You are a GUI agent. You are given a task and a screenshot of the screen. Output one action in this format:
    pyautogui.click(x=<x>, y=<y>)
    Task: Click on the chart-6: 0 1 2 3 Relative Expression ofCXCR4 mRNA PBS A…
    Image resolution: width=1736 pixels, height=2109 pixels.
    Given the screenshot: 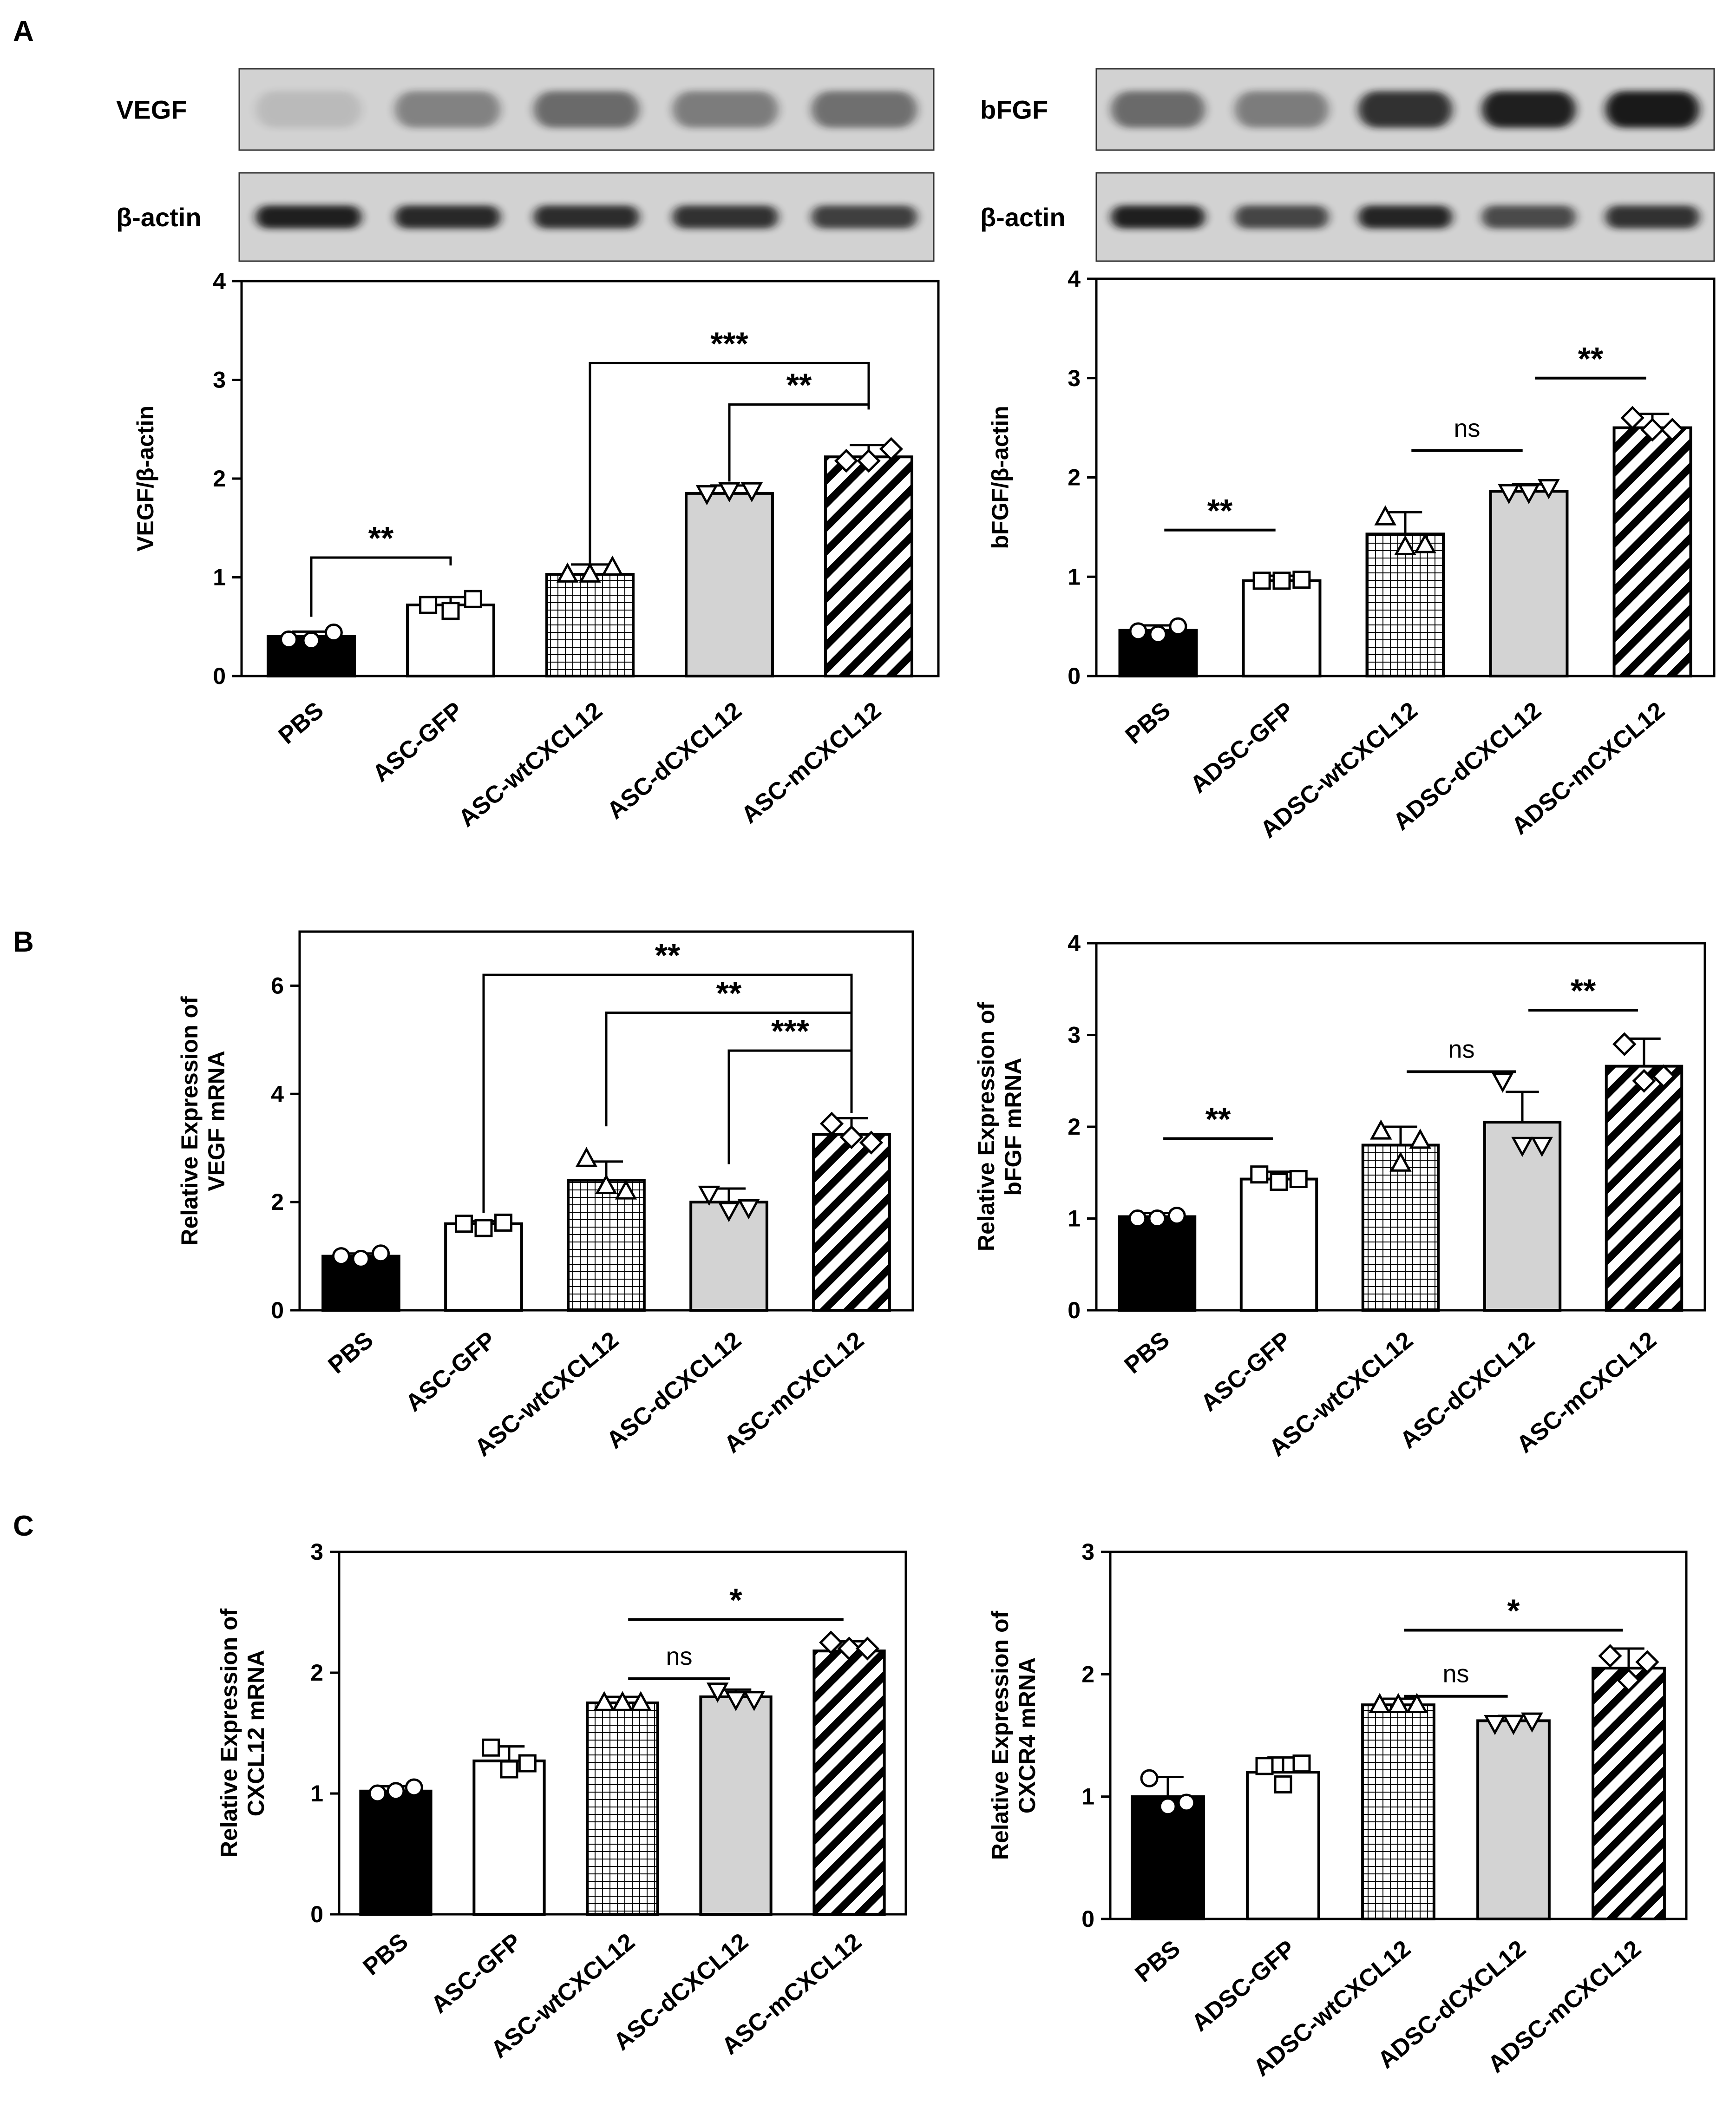 What is the action you would take?
    pyautogui.click(x=1338, y=1810)
    